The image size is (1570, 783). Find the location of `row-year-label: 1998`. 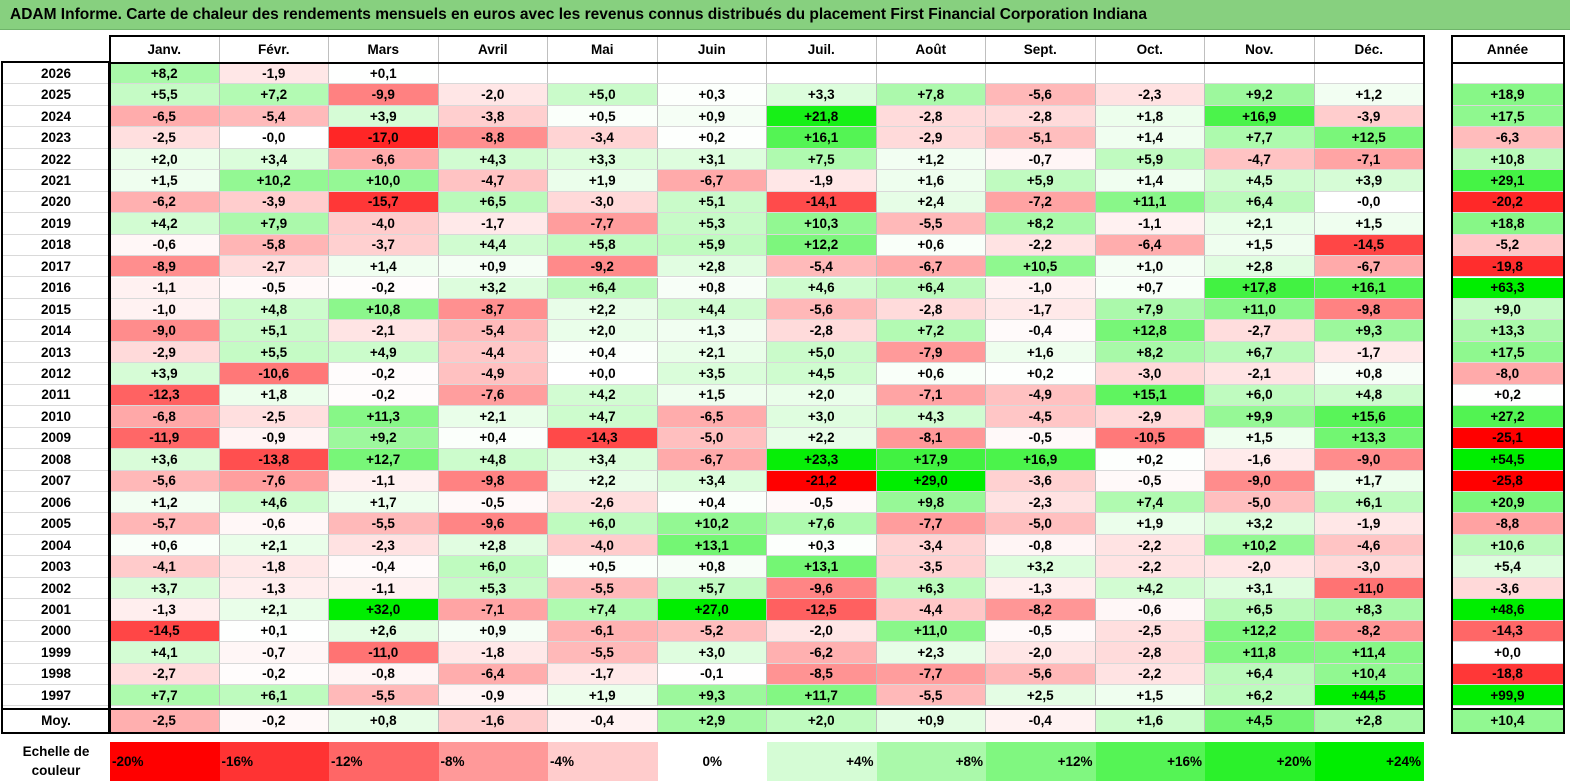

row-year-label: 1998 is located at coordinates (56, 674).